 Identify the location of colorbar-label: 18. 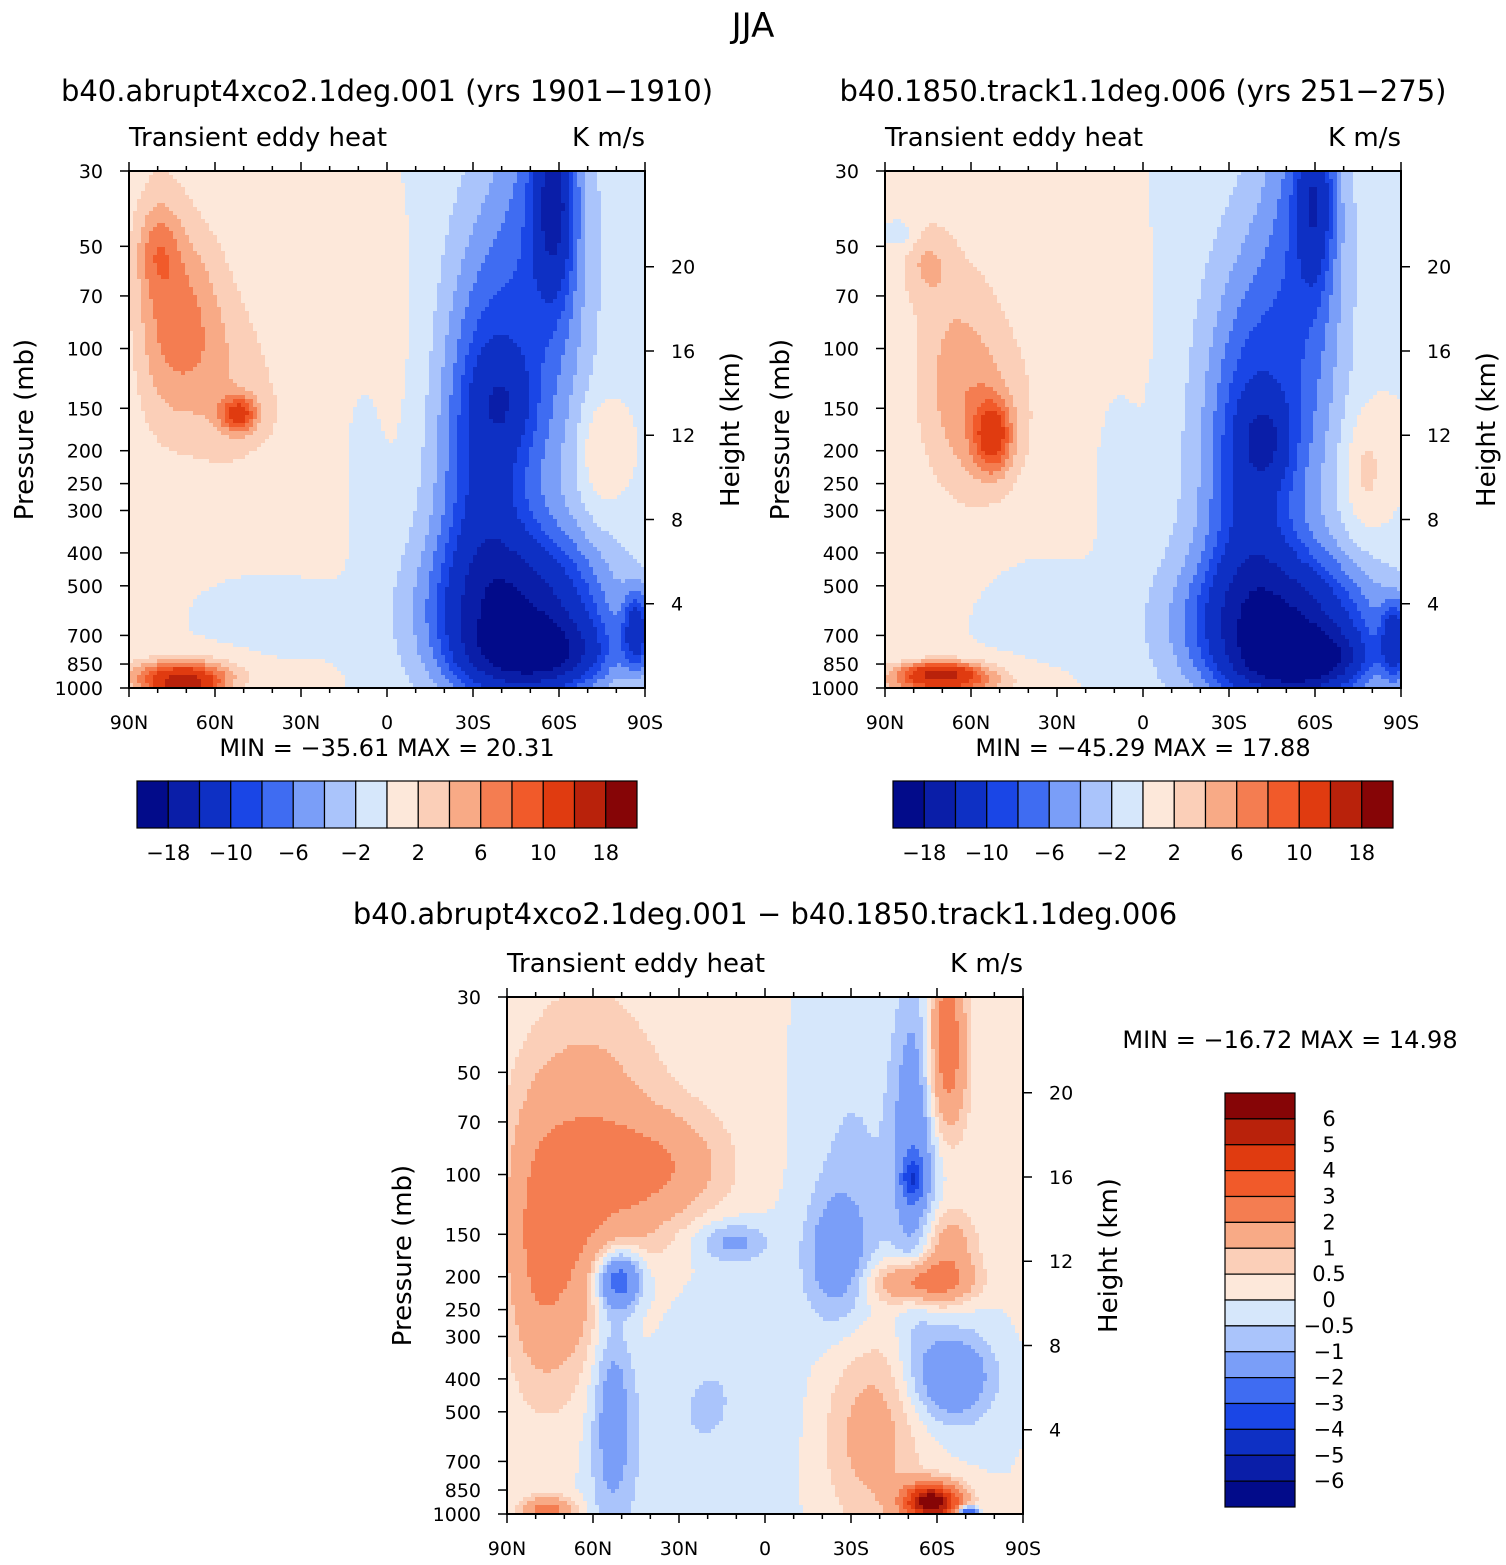
(605, 853).